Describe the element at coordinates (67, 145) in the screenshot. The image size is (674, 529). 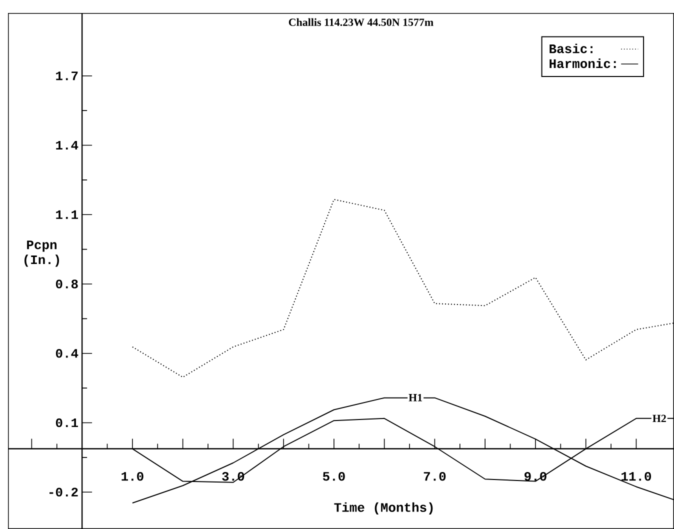
I see `y-tick-label: 1.4` at that location.